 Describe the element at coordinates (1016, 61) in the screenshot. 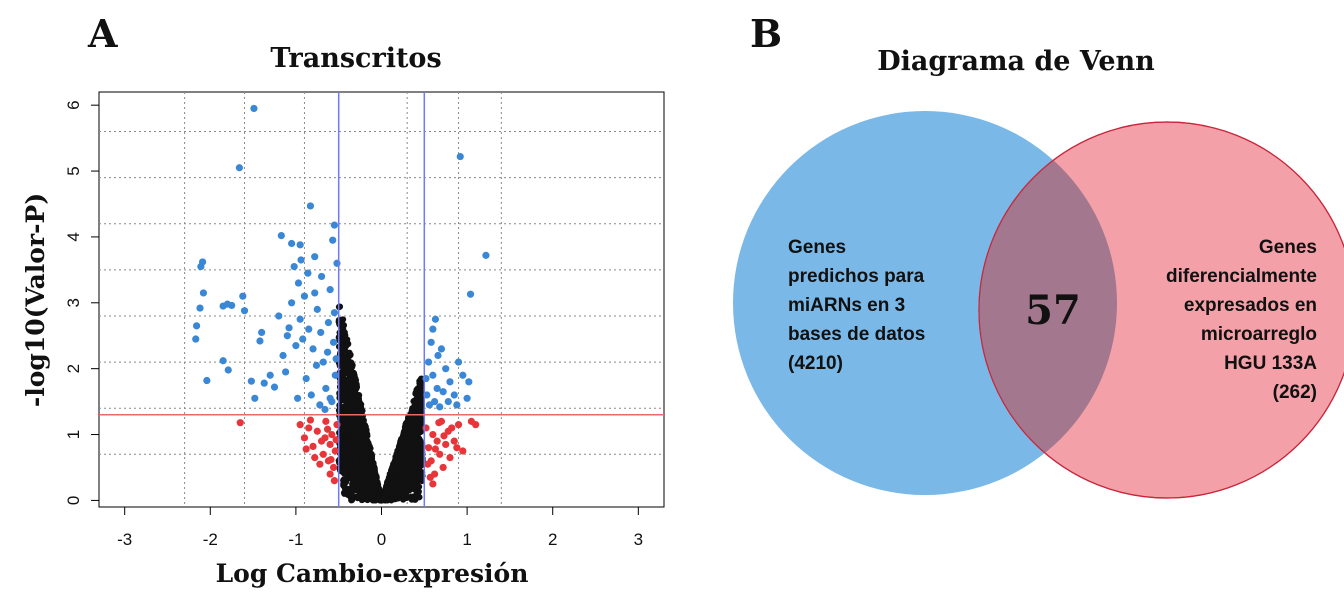

I see `venn-title: Diagrama de Venn` at that location.